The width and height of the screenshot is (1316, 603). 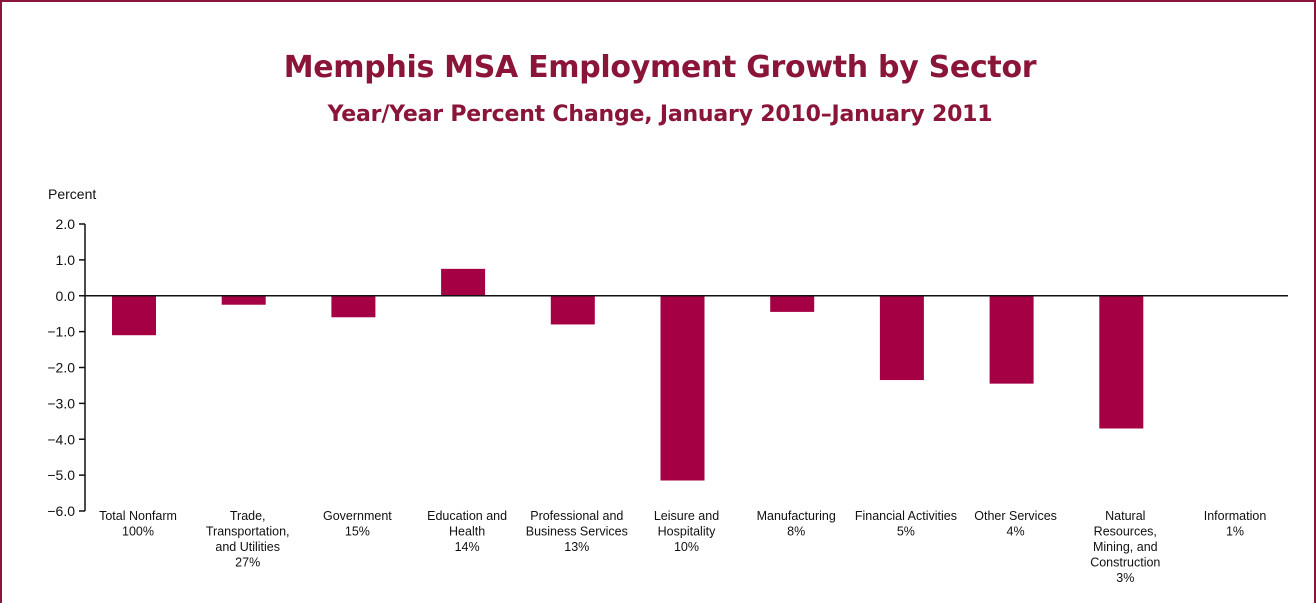 What do you see at coordinates (906, 516) in the screenshot?
I see `x-tick-label: Financial Activities` at bounding box center [906, 516].